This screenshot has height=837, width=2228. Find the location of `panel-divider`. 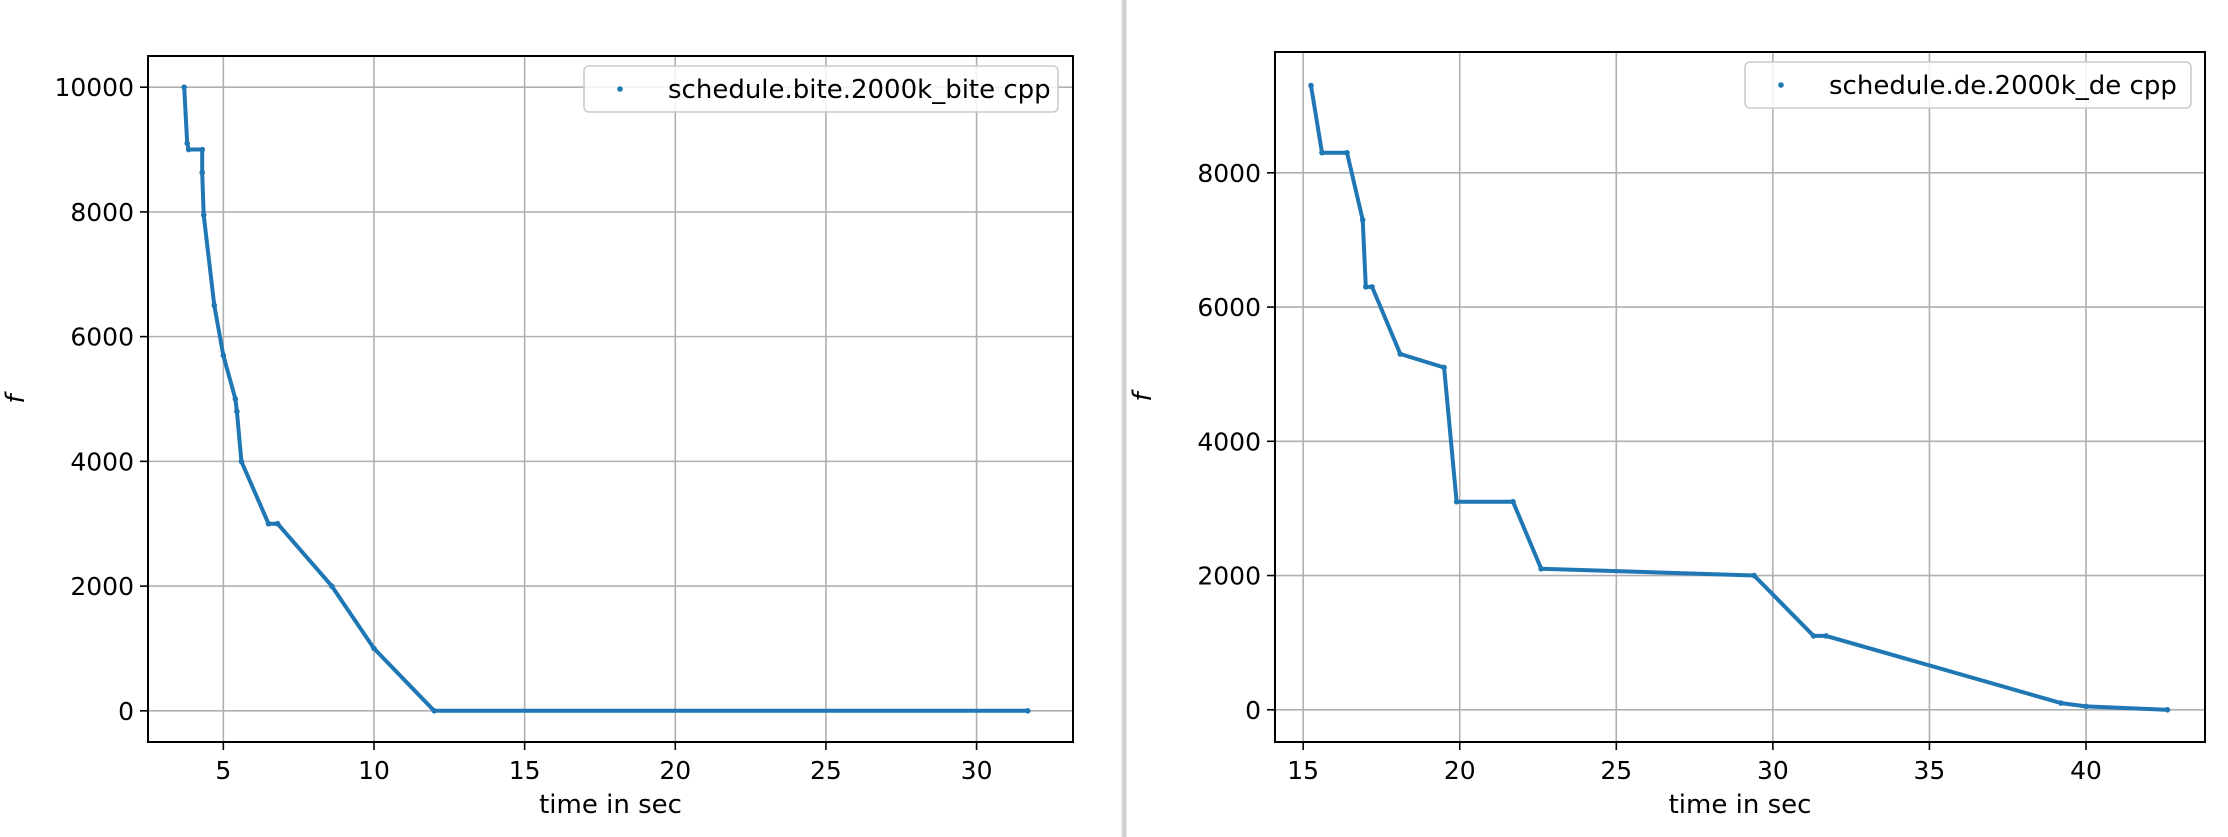

panel-divider is located at coordinates (1124, 418).